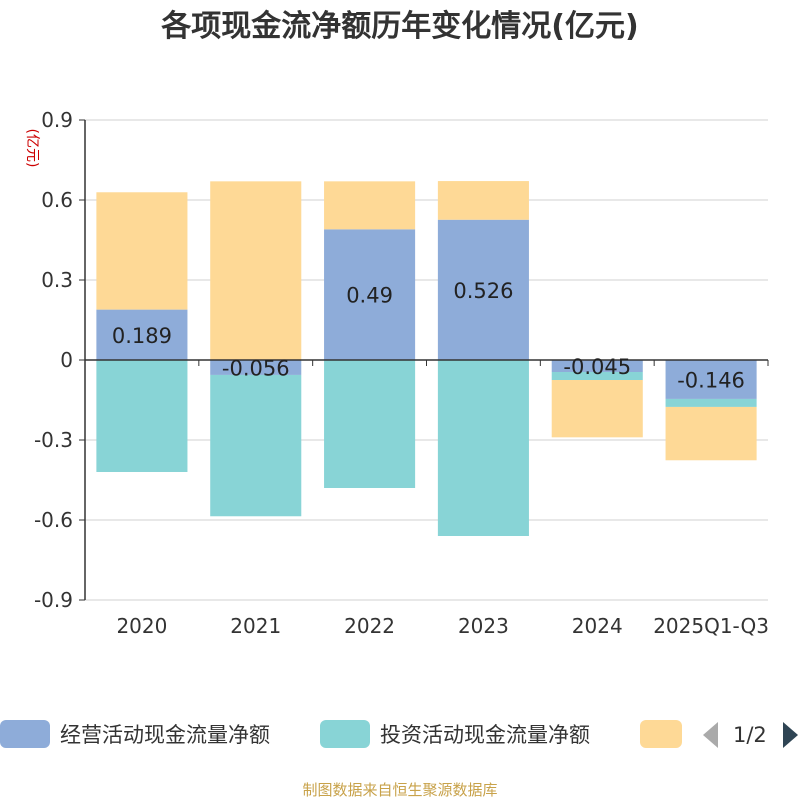 Image resolution: width=800 pixels, height=800 pixels. I want to click on legend-swatch-third, so click(661, 734).